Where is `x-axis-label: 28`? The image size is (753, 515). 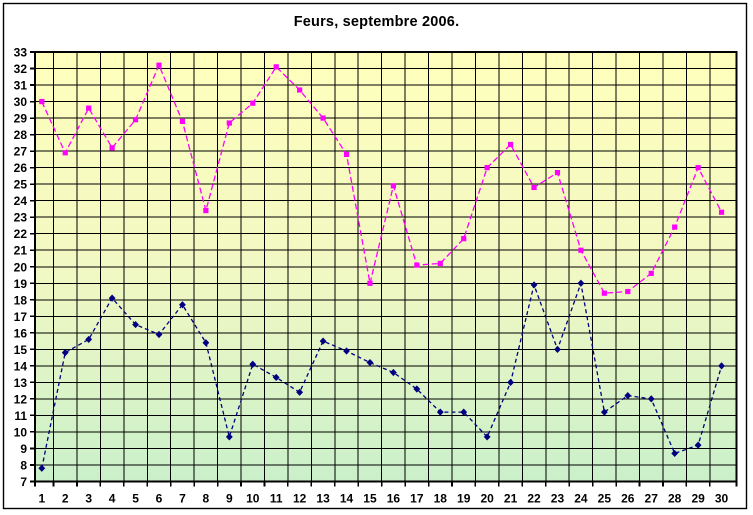 x-axis-label: 28 is located at coordinates (675, 499).